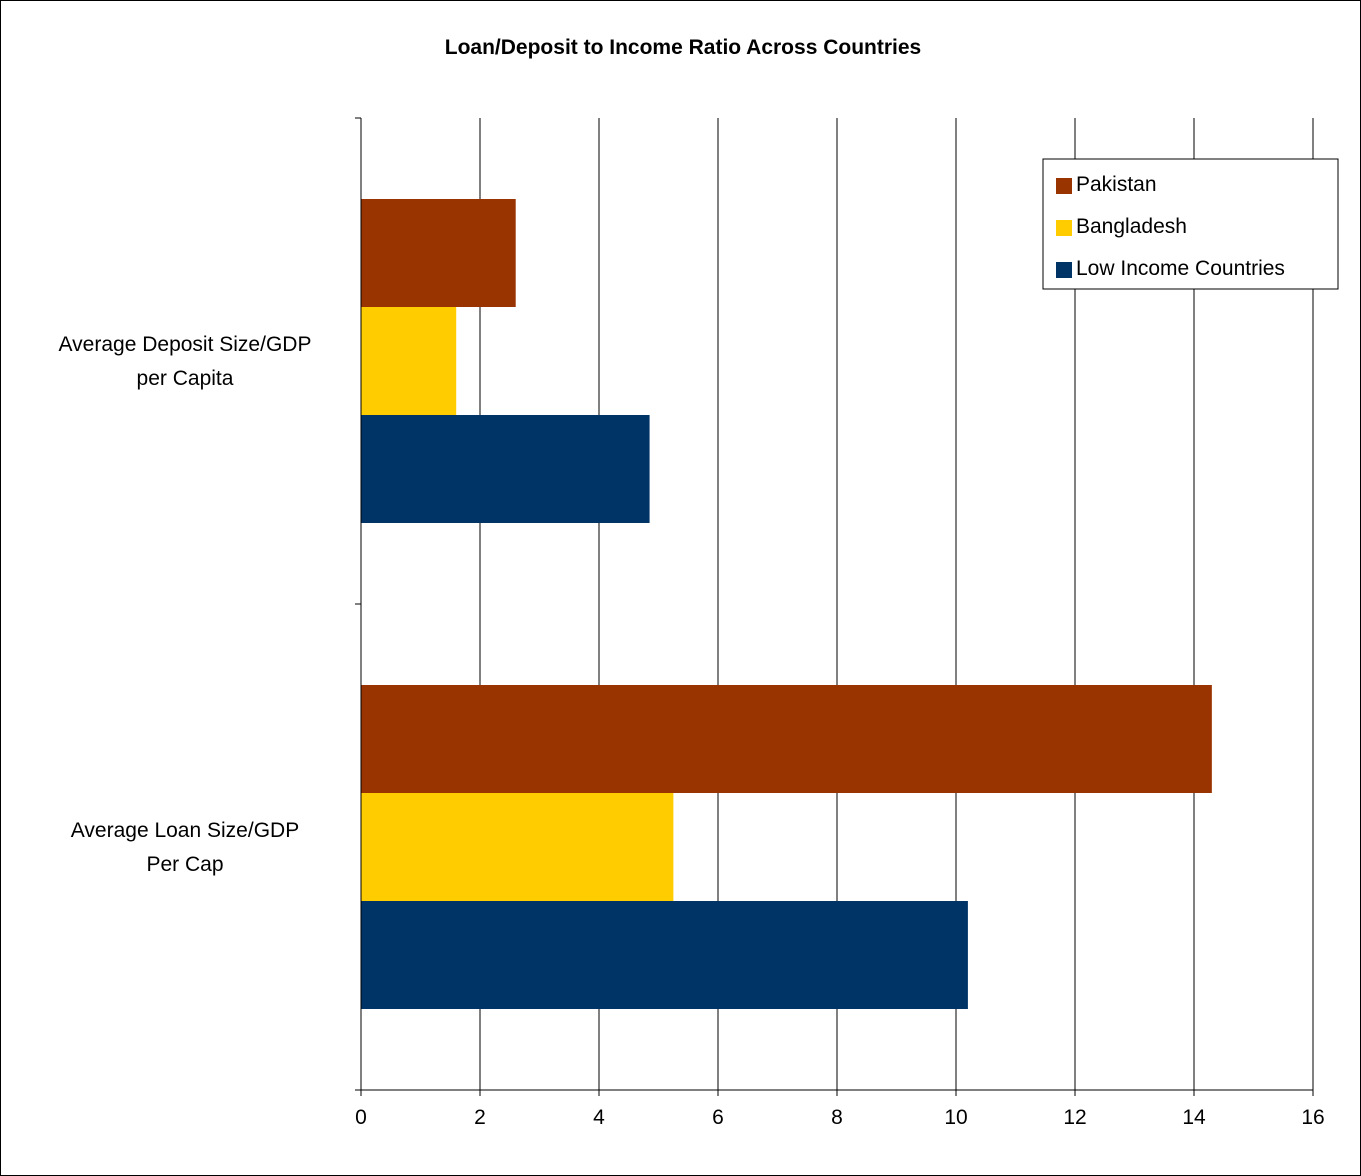 This screenshot has height=1176, width=1361. I want to click on x-tick-label: 2, so click(480, 1117).